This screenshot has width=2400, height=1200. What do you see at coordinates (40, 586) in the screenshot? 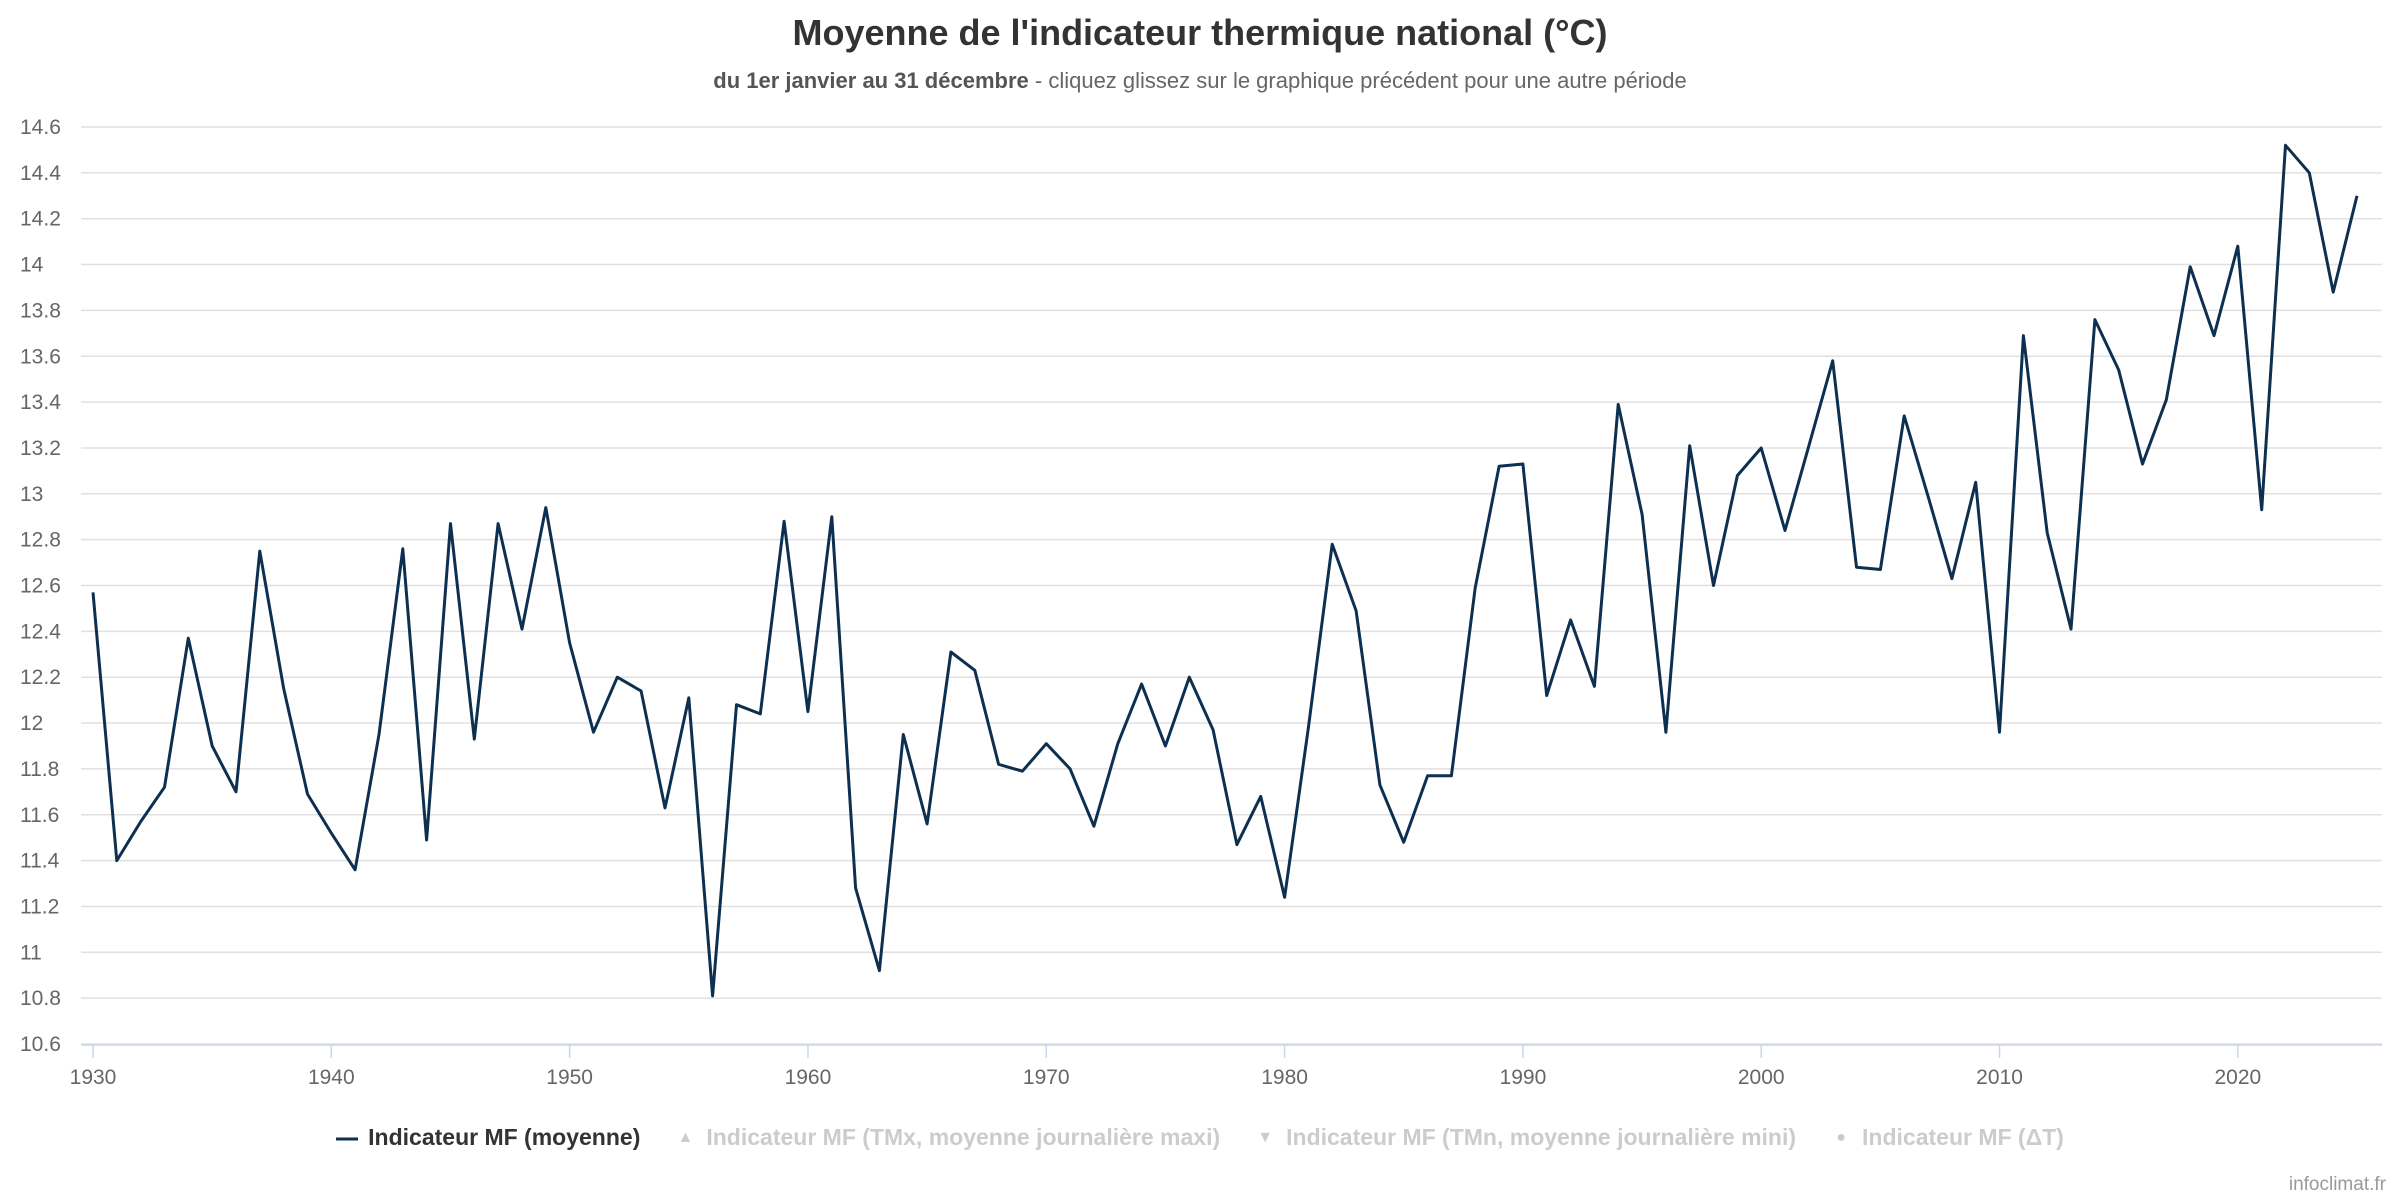
I see `y-tick-label: 12.6` at bounding box center [40, 586].